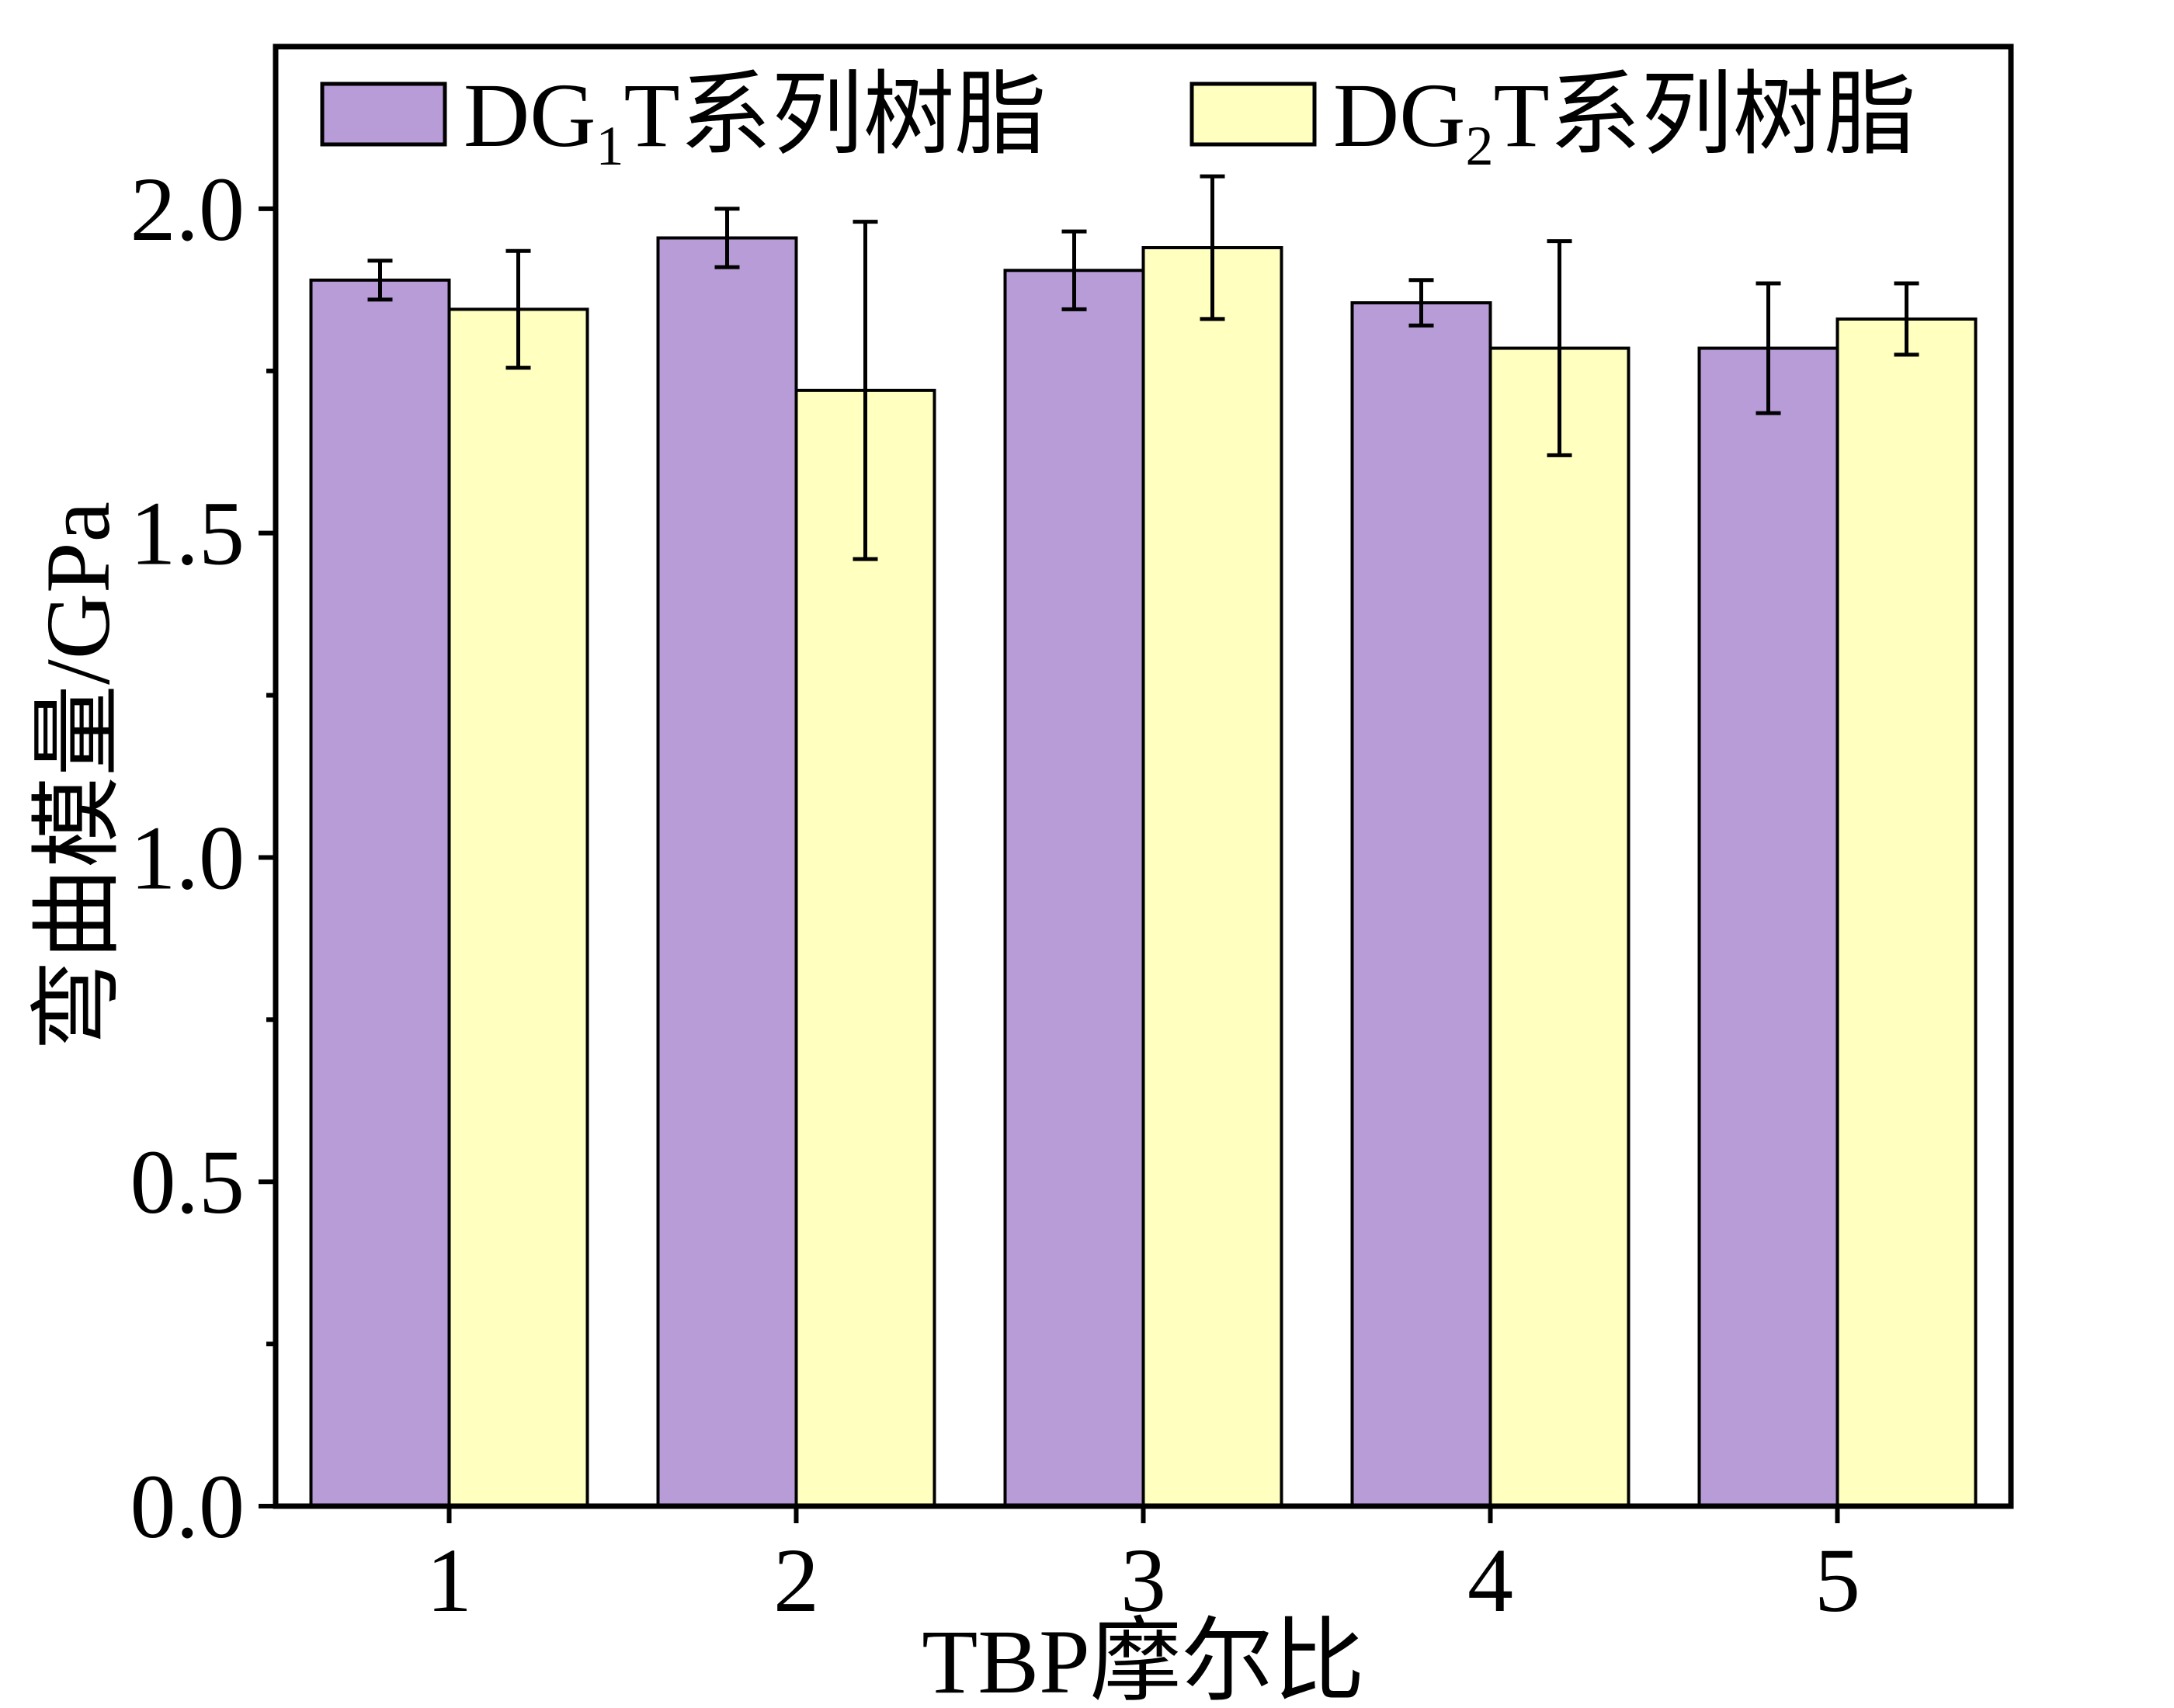 The height and width of the screenshot is (1708, 2174). What do you see at coordinates (78, 776) in the screenshot?
I see `y-axis-title: 弯曲模量/GPa` at bounding box center [78, 776].